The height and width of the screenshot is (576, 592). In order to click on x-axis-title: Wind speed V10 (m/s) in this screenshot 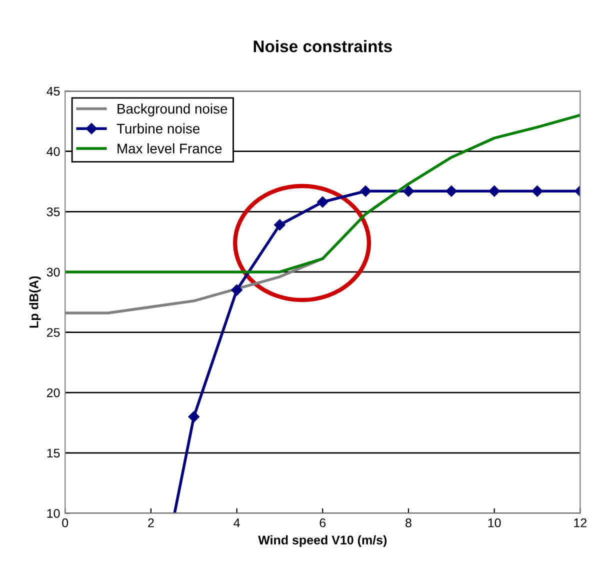, I will do `click(322, 541)`.